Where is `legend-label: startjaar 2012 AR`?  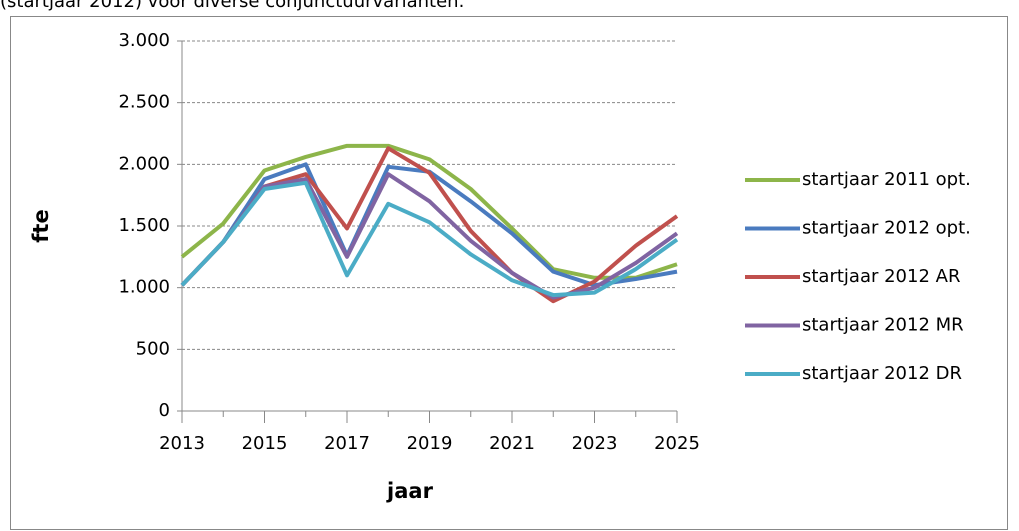 legend-label: startjaar 2012 AR is located at coordinates (881, 276).